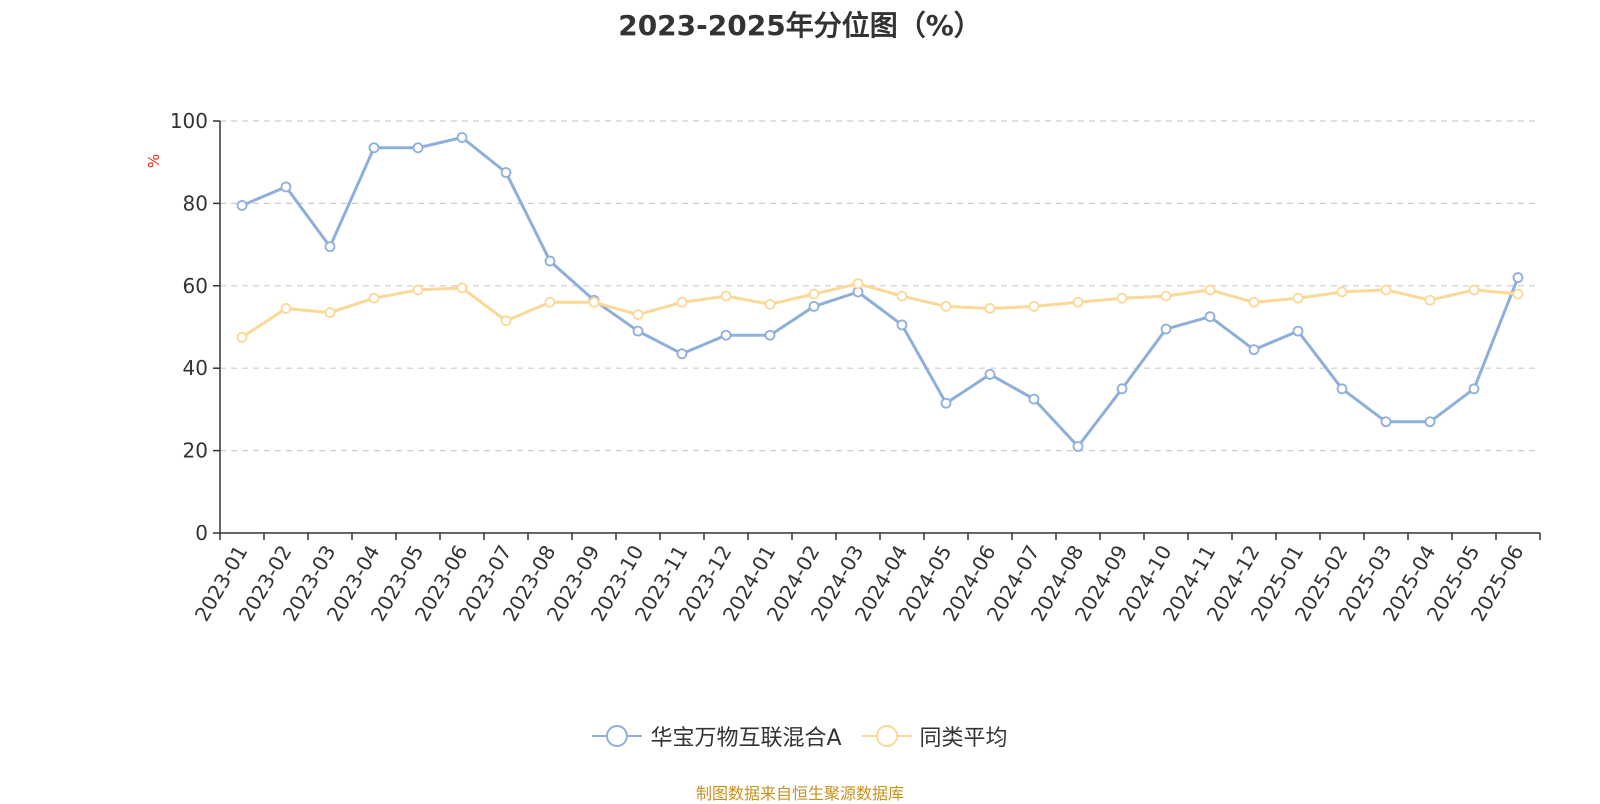 Image resolution: width=1600 pixels, height=804 pixels. I want to click on y-tick-label-20: 20, so click(195, 451).